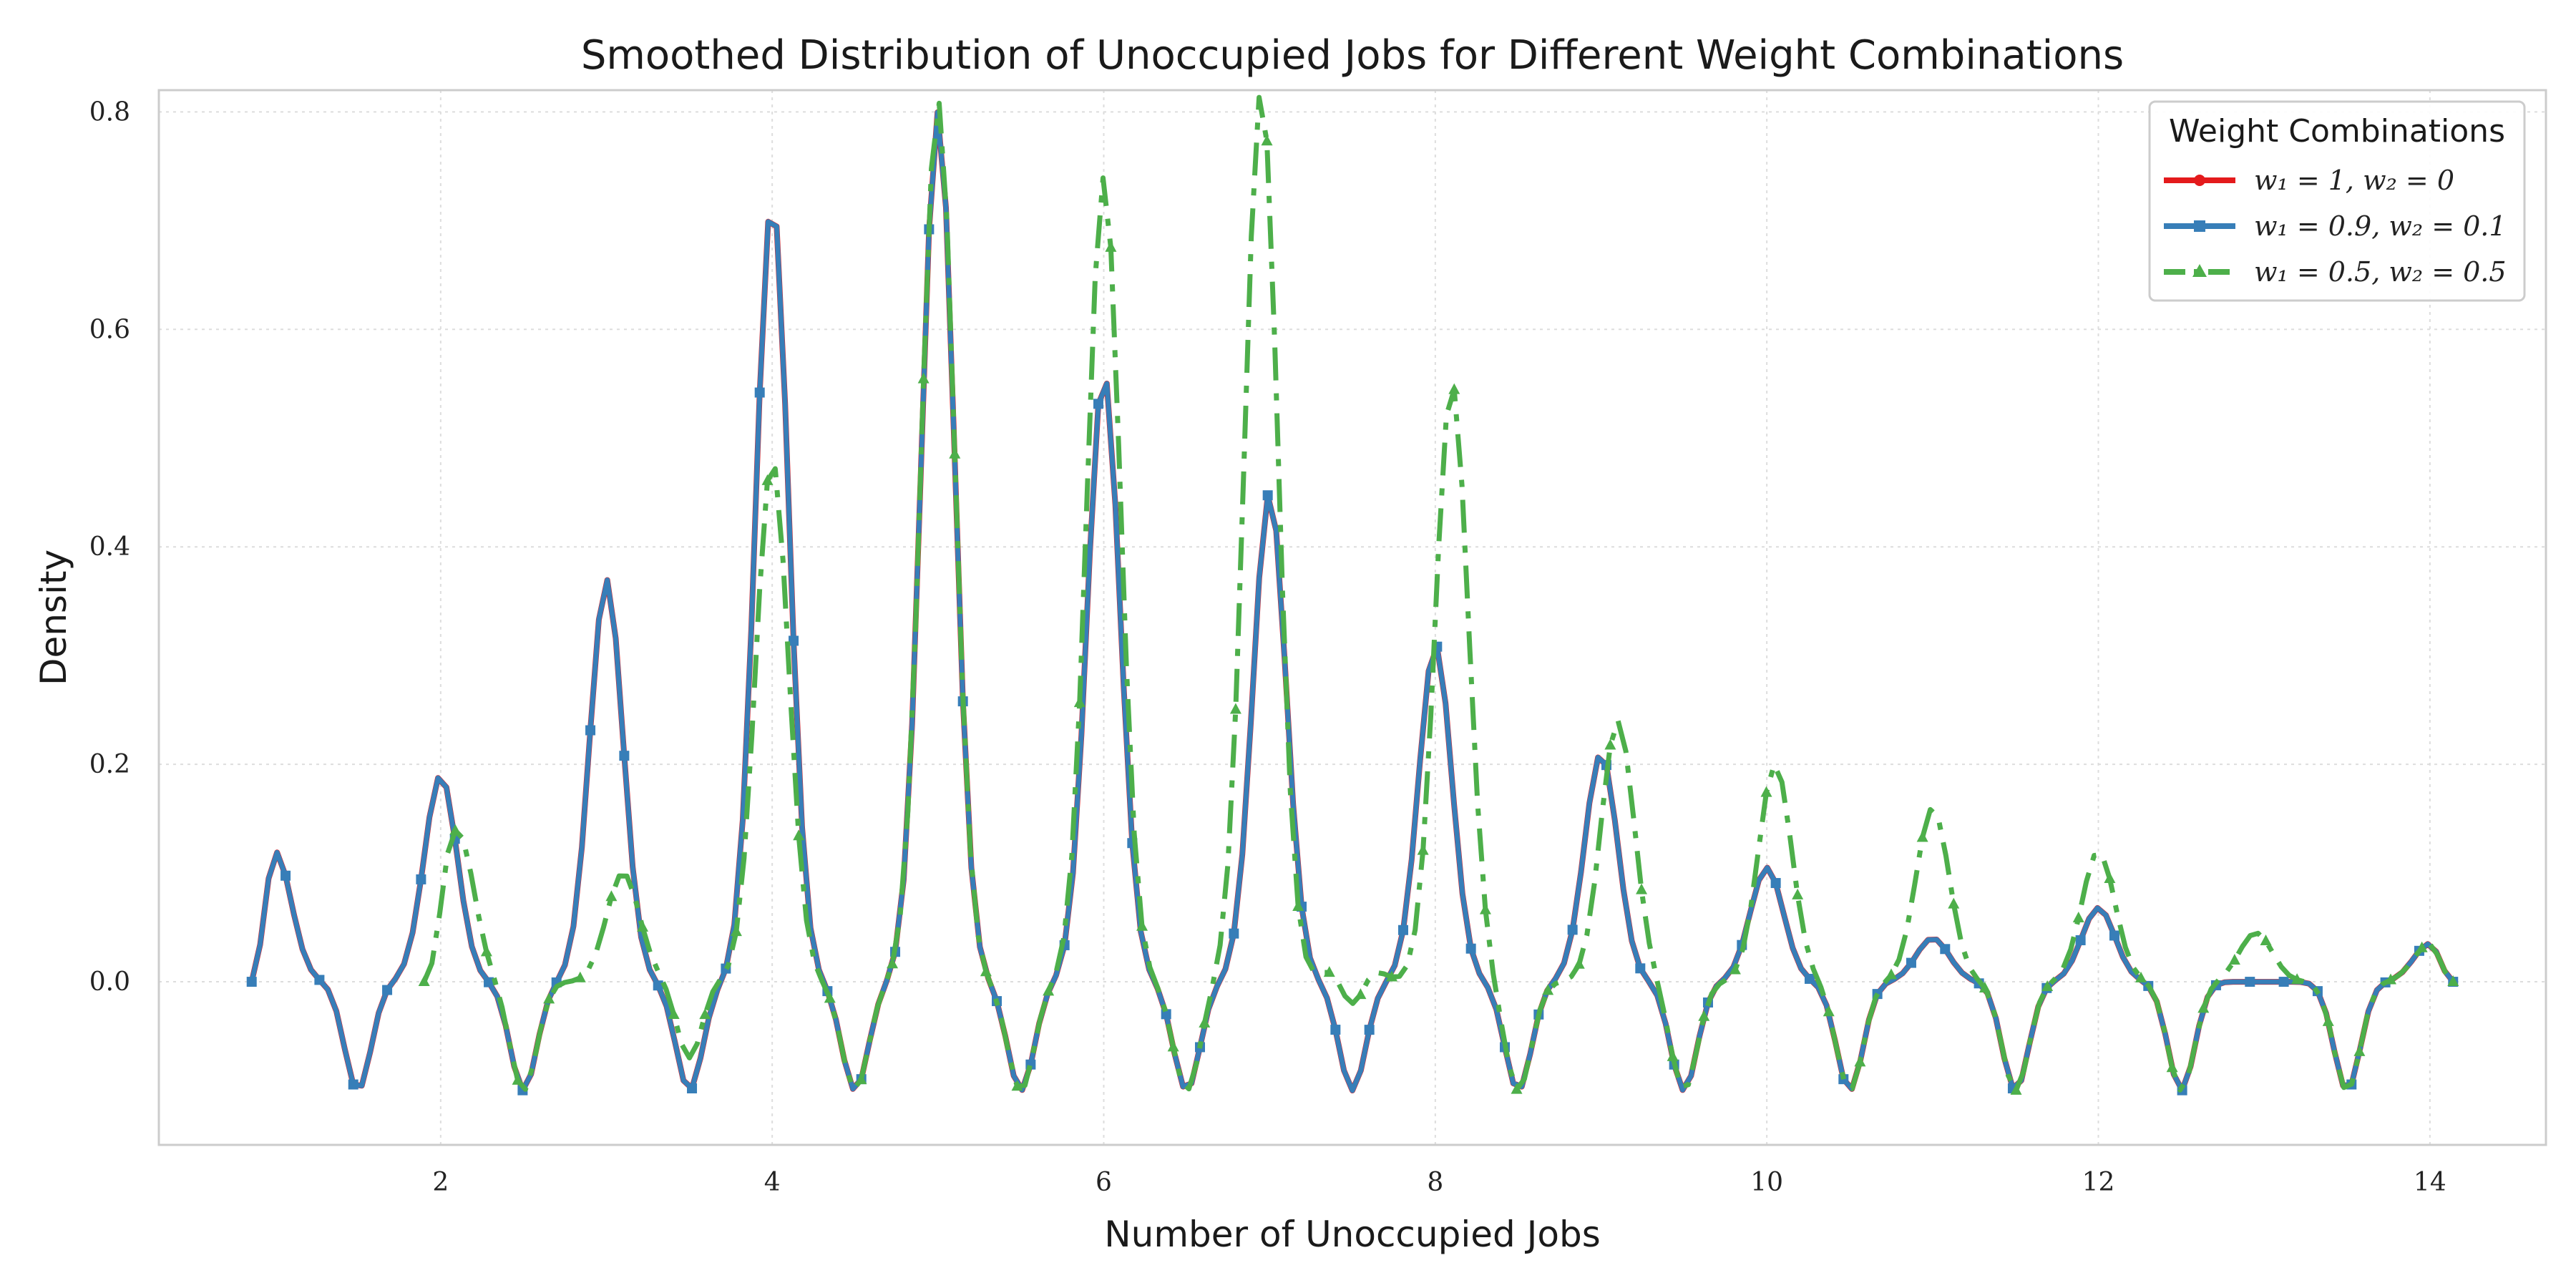 Image resolution: width=2576 pixels, height=1288 pixels. I want to click on y-tick-label: 0.0, so click(109, 982).